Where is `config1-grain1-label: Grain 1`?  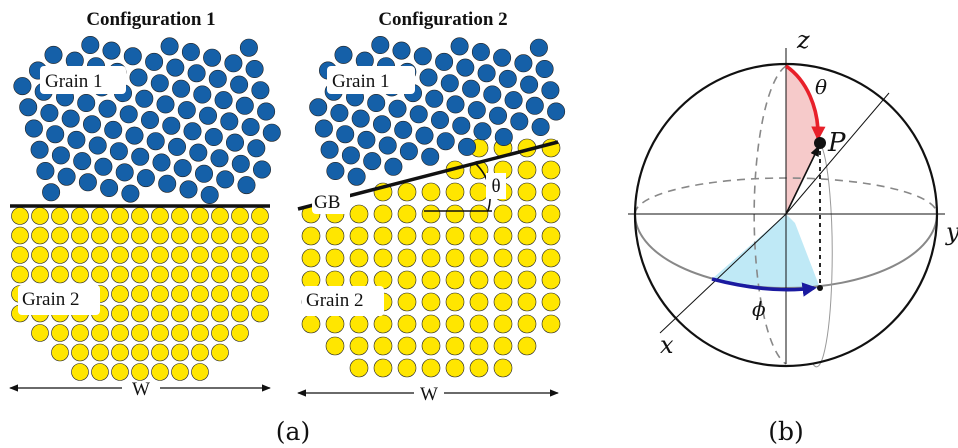
config1-grain1-label: Grain 1 is located at coordinates (74, 81).